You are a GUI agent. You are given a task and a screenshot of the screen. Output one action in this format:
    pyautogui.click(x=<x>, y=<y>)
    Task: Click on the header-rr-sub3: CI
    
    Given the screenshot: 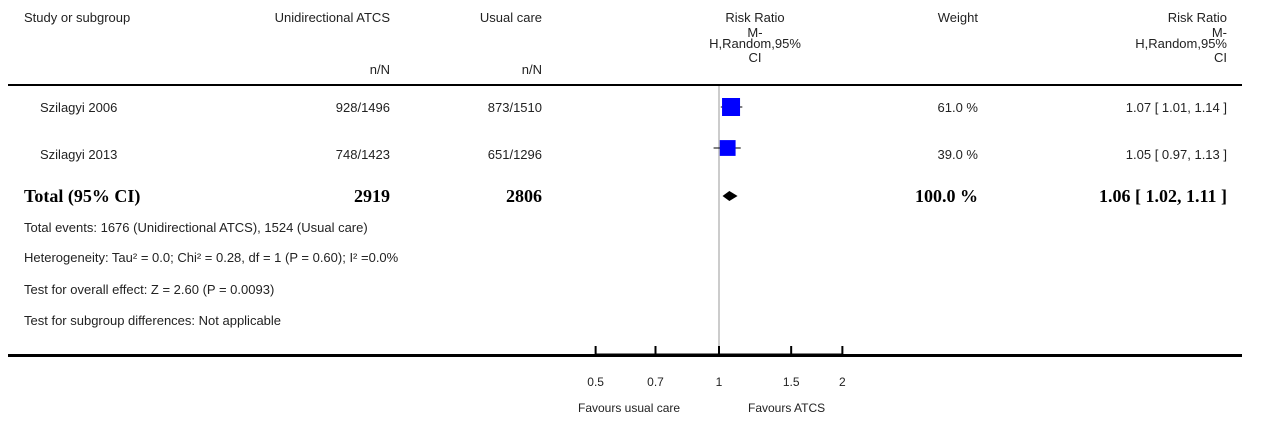 What is the action you would take?
    pyautogui.click(x=1220, y=57)
    